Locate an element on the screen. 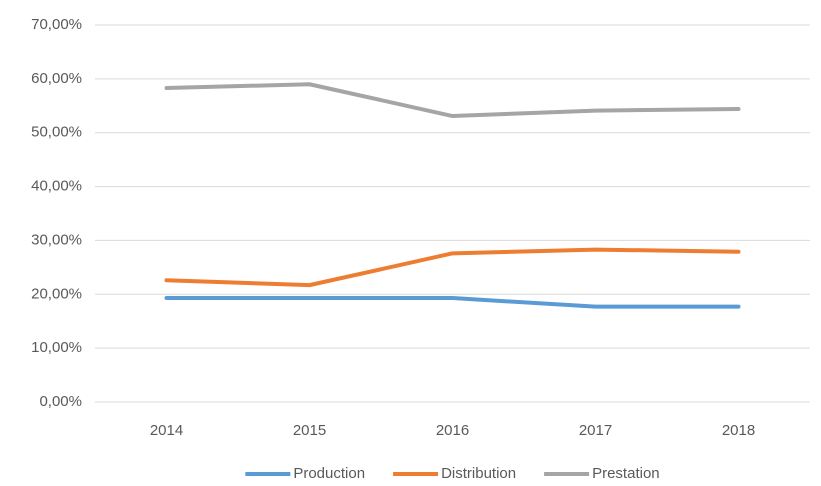 The image size is (821, 486). x-tick-label: 2015 is located at coordinates (309, 430).